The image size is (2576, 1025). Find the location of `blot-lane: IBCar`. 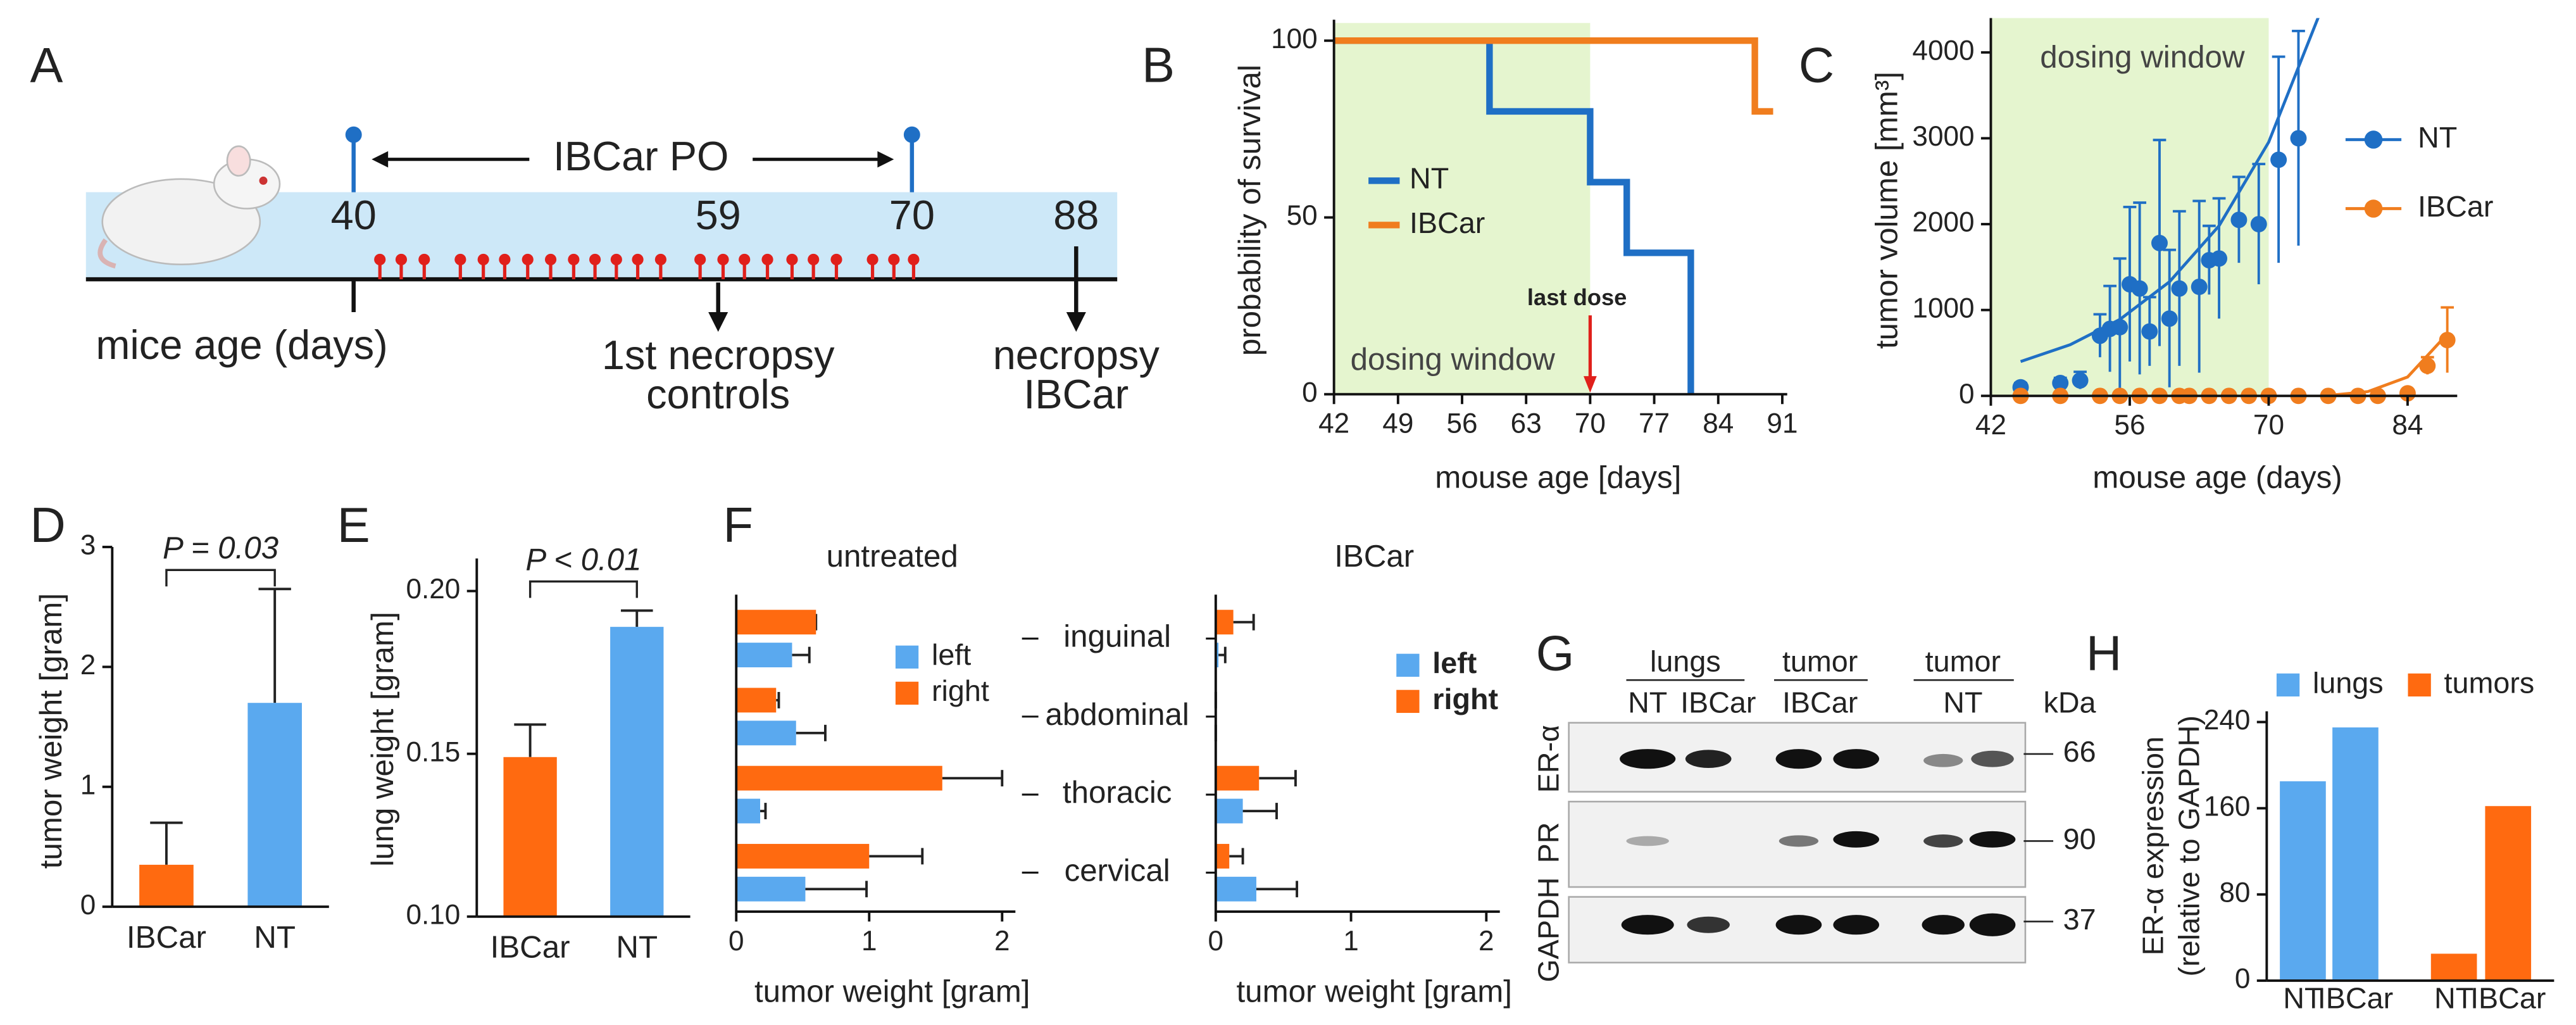

blot-lane: IBCar is located at coordinates (1718, 703).